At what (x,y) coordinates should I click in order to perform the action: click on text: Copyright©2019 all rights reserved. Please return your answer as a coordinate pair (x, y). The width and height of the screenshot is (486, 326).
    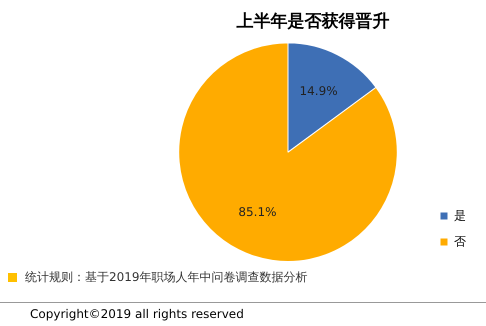
    Looking at the image, I should click on (243, 311).